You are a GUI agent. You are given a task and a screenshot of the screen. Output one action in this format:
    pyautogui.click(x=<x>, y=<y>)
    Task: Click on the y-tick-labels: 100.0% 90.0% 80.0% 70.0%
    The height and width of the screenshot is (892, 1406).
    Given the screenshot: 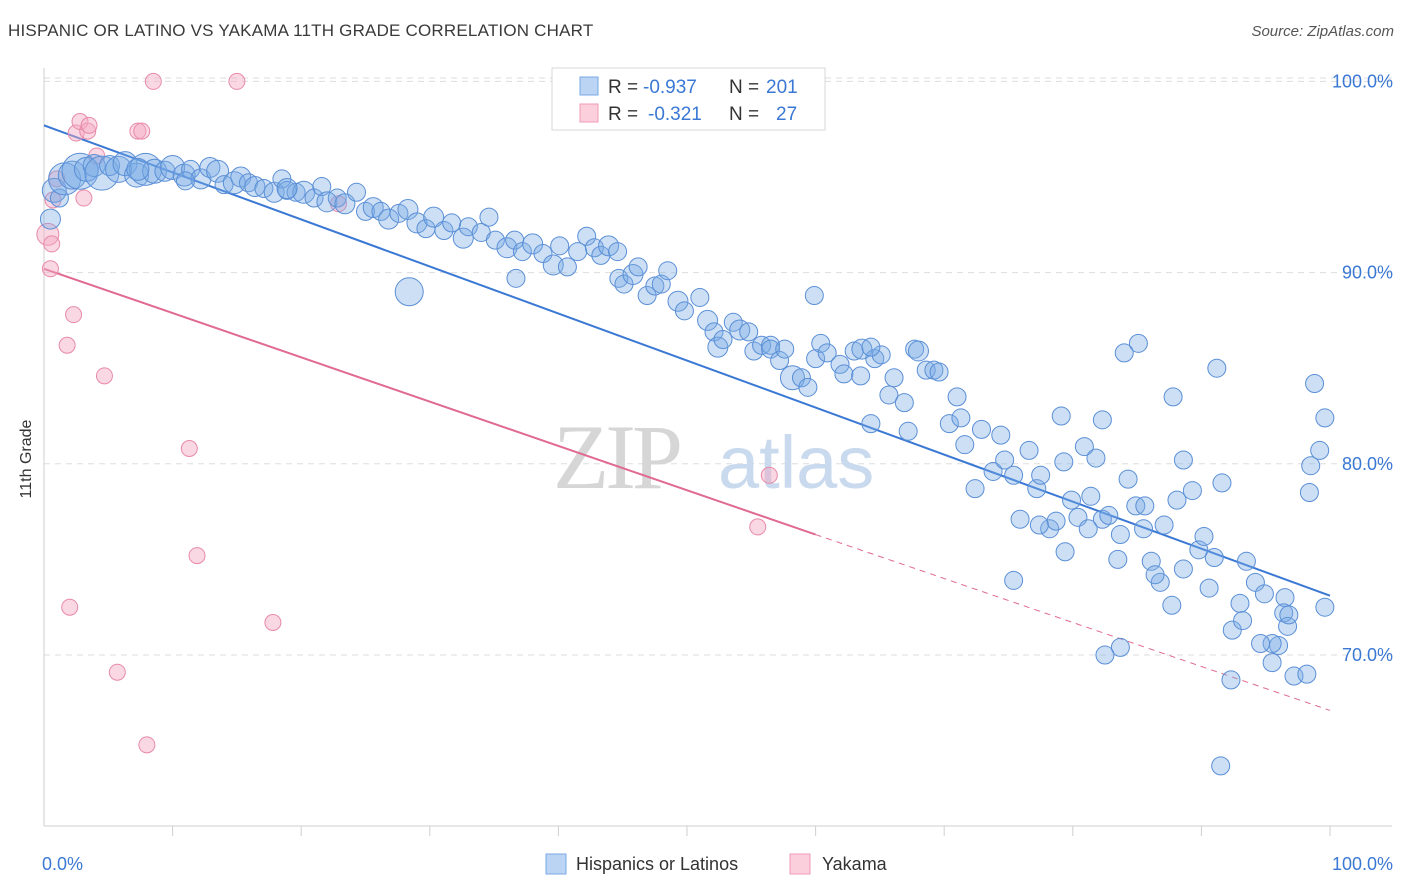 What is the action you would take?
    pyautogui.click(x=1362, y=368)
    